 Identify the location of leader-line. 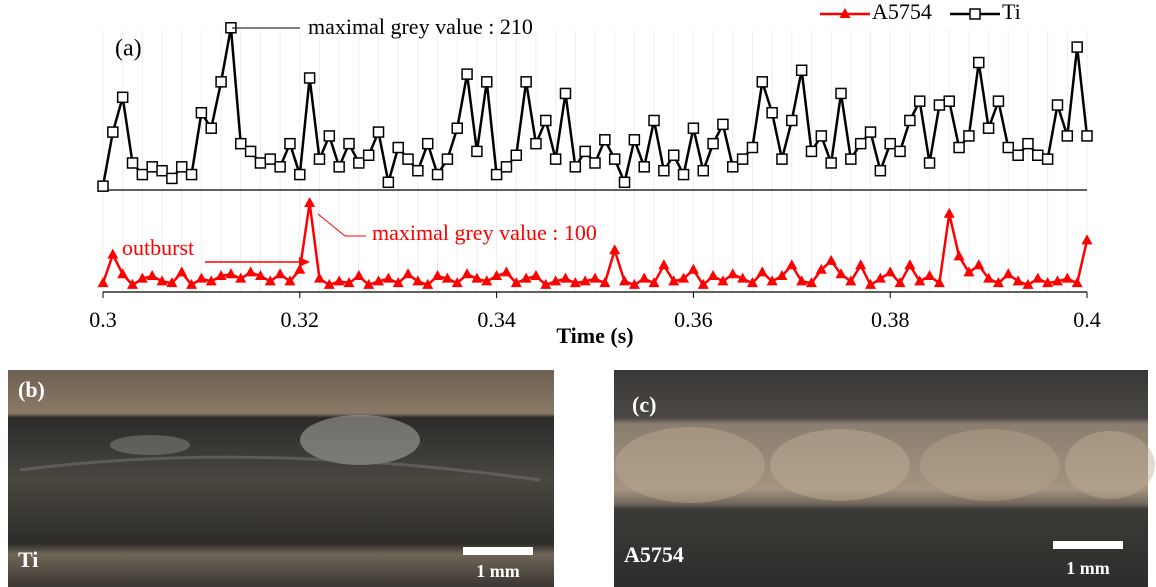
(341, 225).